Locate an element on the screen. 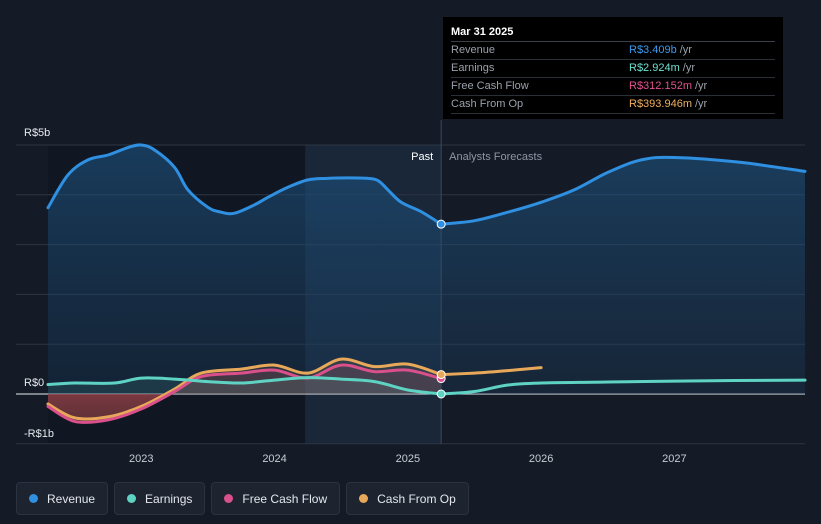  earnings-line is located at coordinates (244, 386).